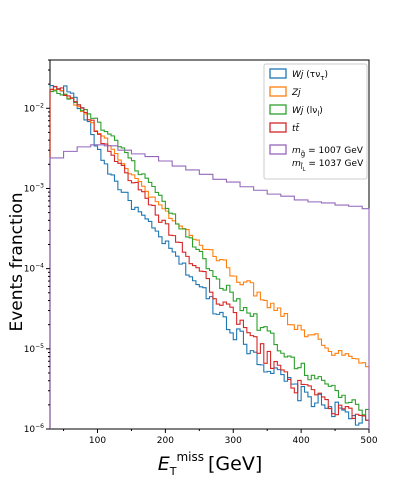  What do you see at coordinates (296, 128) in the screenshot?
I see `legend-label-3: tt̄` at bounding box center [296, 128].